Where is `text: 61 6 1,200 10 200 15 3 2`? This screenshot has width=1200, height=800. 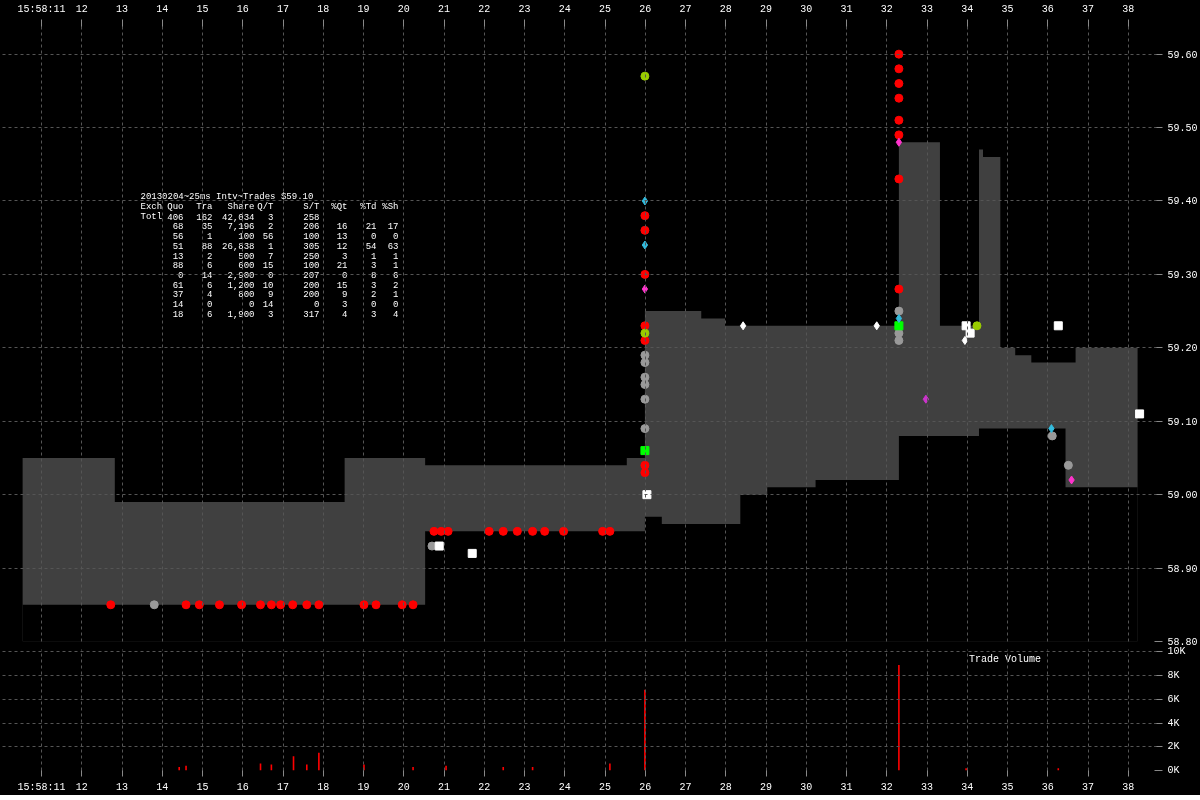 text: 61 6 1,200 10 200 15 3 2 is located at coordinates (285, 285).